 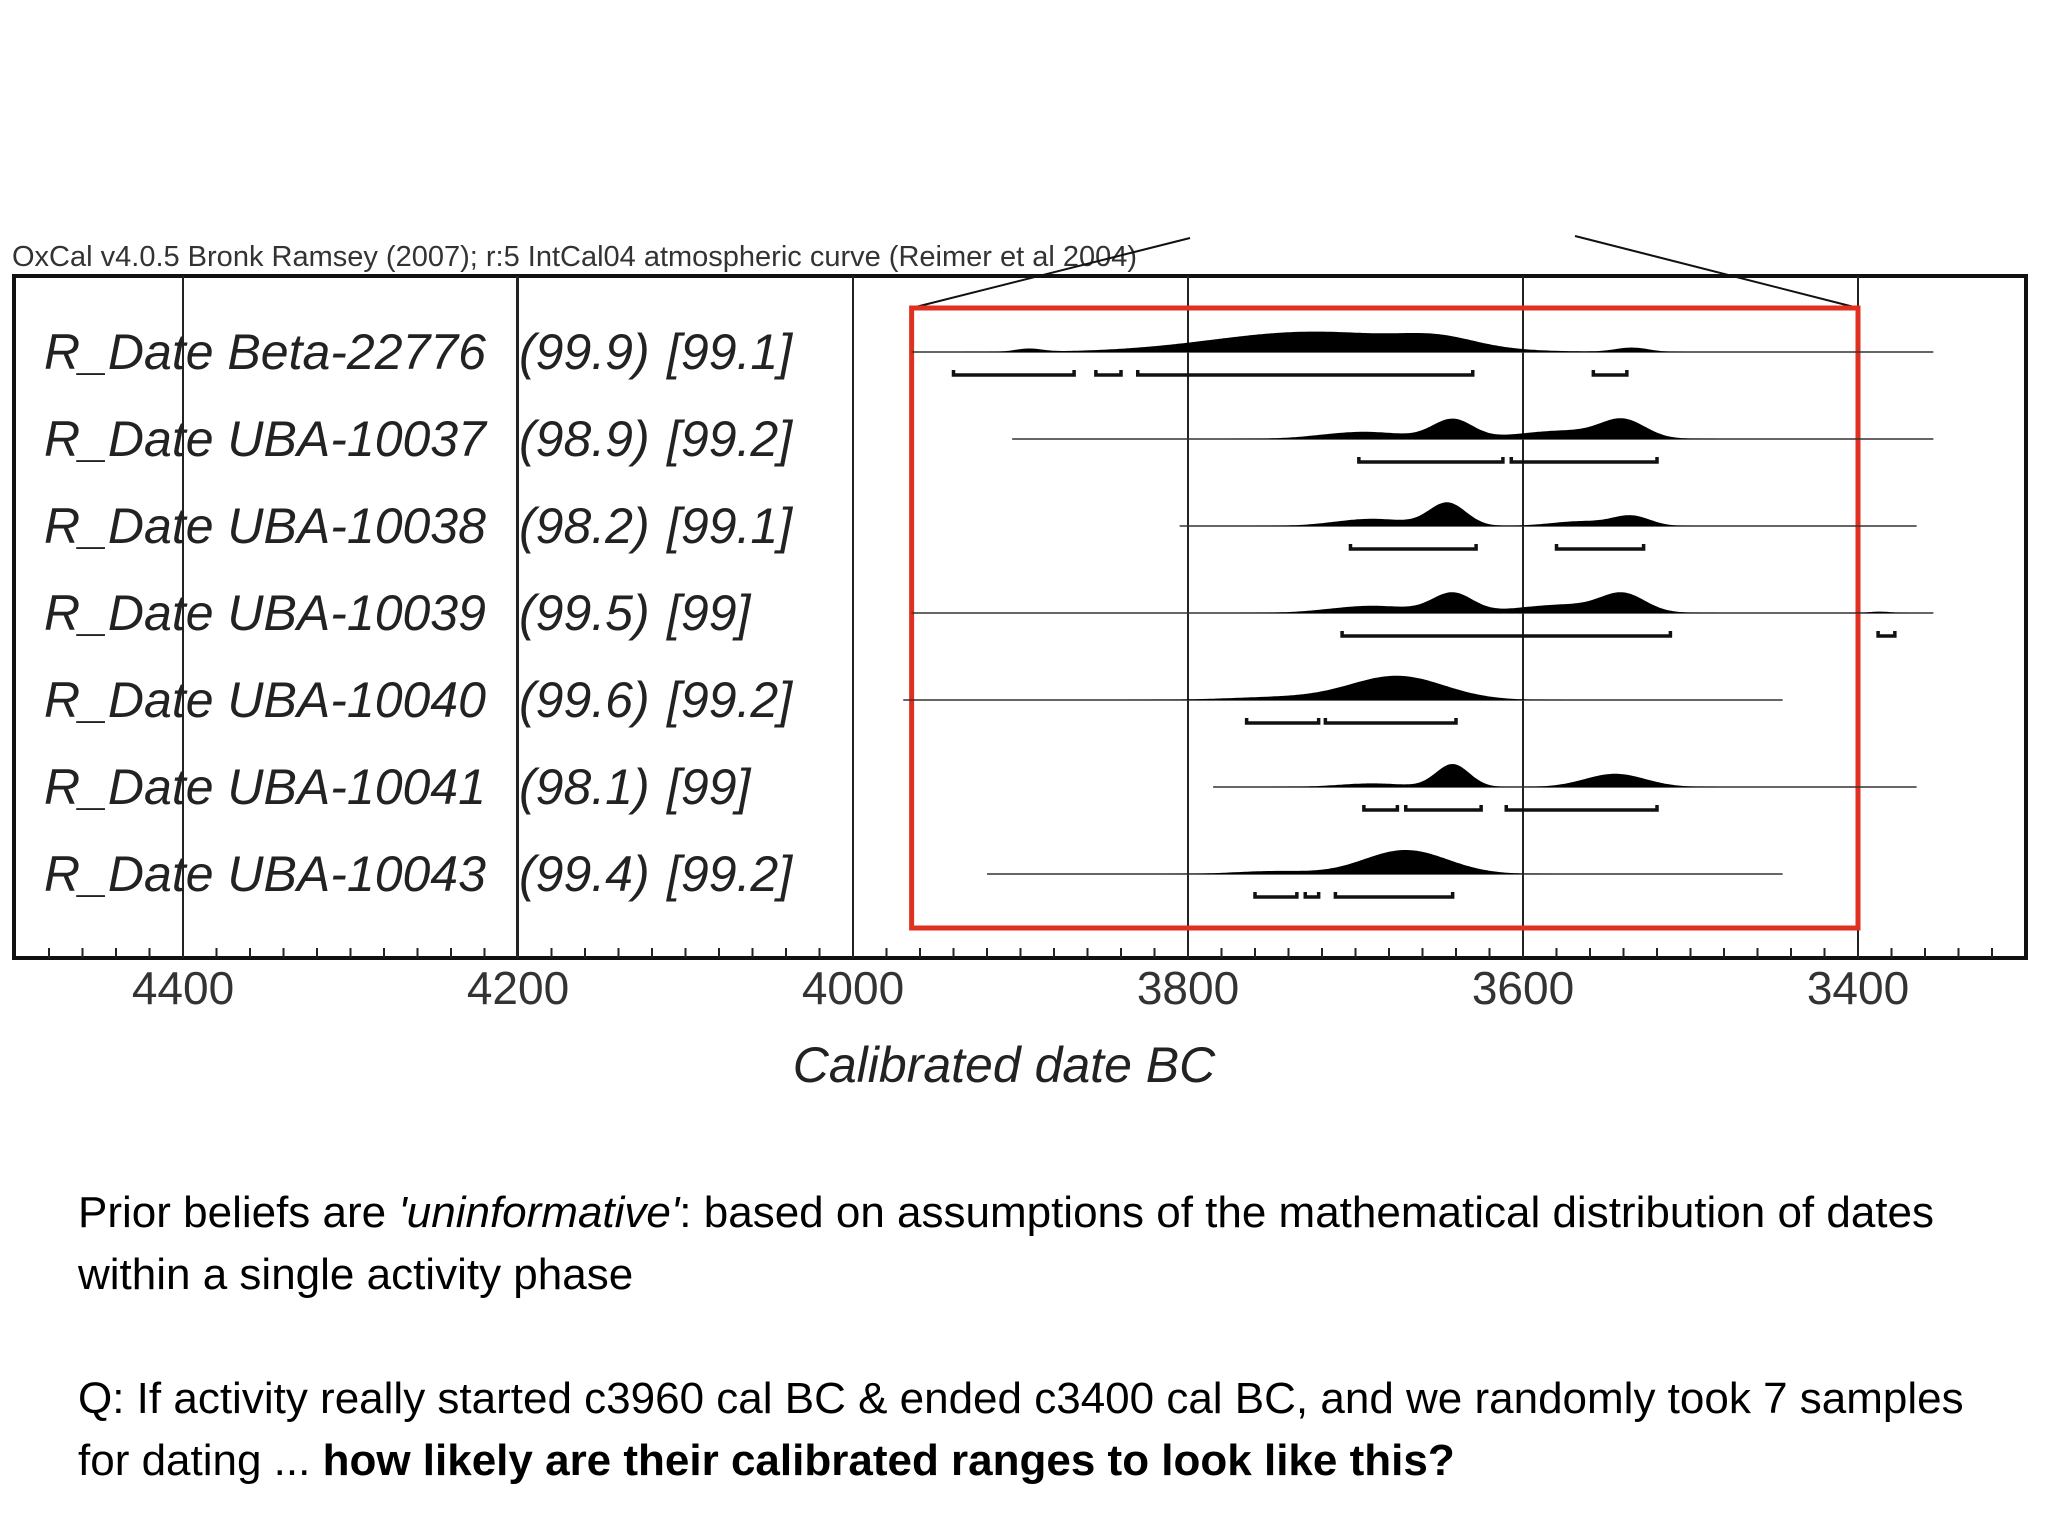 What do you see at coordinates (584, 700) in the screenshot?
I see `row-agreement-index: (99.6)` at bounding box center [584, 700].